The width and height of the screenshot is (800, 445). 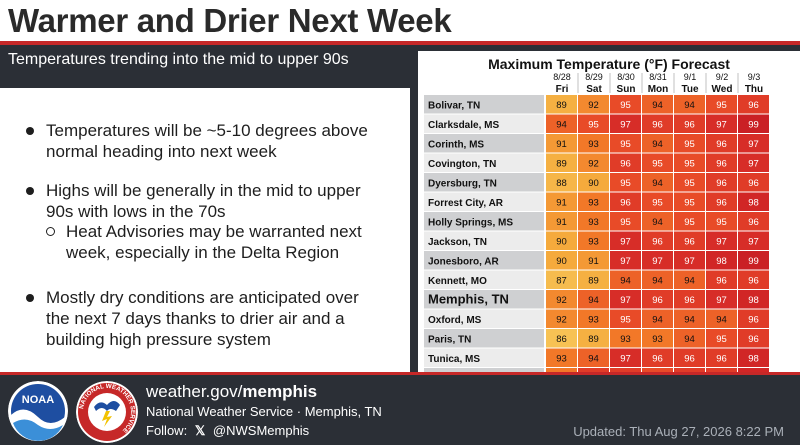 What do you see at coordinates (561, 183) in the screenshot?
I see `temperature-value: 88` at bounding box center [561, 183].